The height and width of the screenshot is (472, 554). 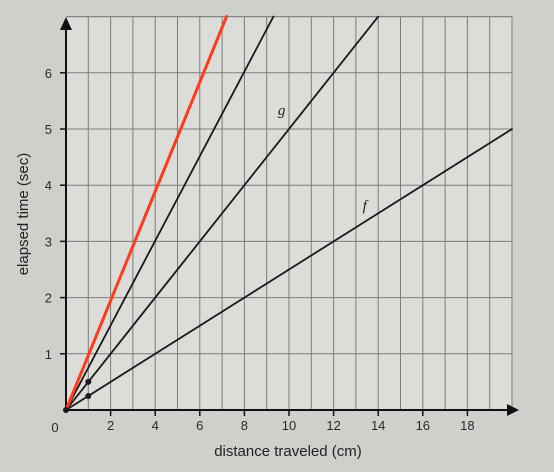 I want to click on origin-point, so click(x=66, y=410).